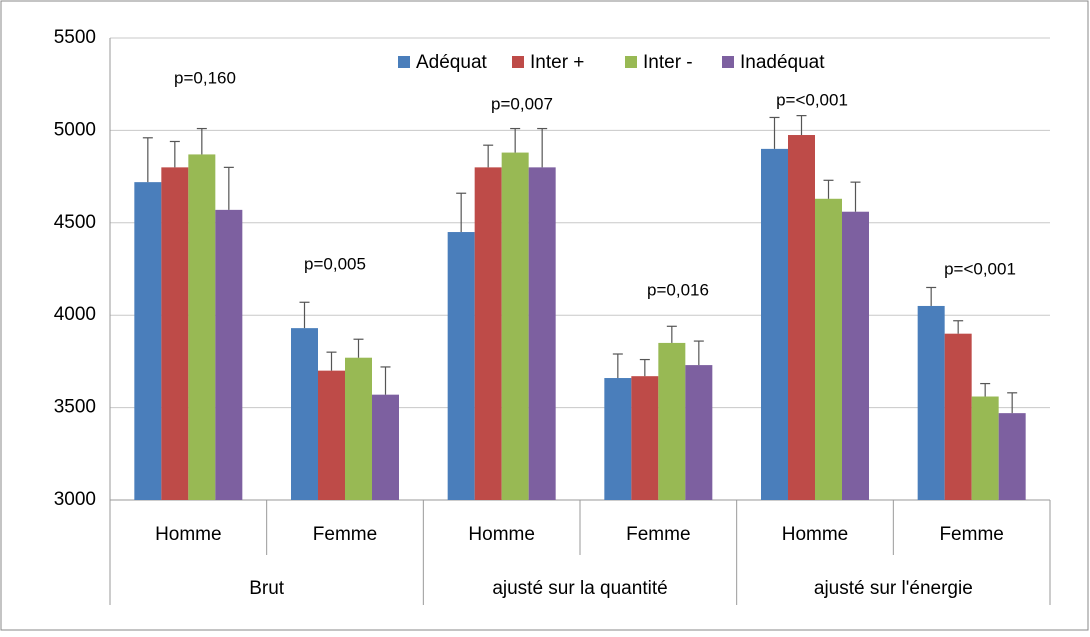 This screenshot has width=1090, height=637. I want to click on legend-label: Inadéquat, so click(782, 62).